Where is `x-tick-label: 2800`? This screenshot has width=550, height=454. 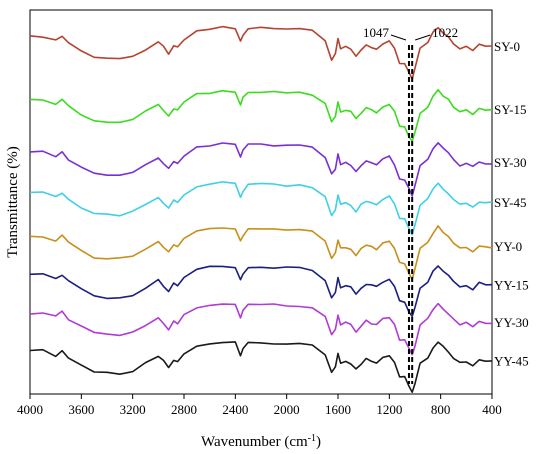
x-tick-label: 2800 is located at coordinates (184, 409).